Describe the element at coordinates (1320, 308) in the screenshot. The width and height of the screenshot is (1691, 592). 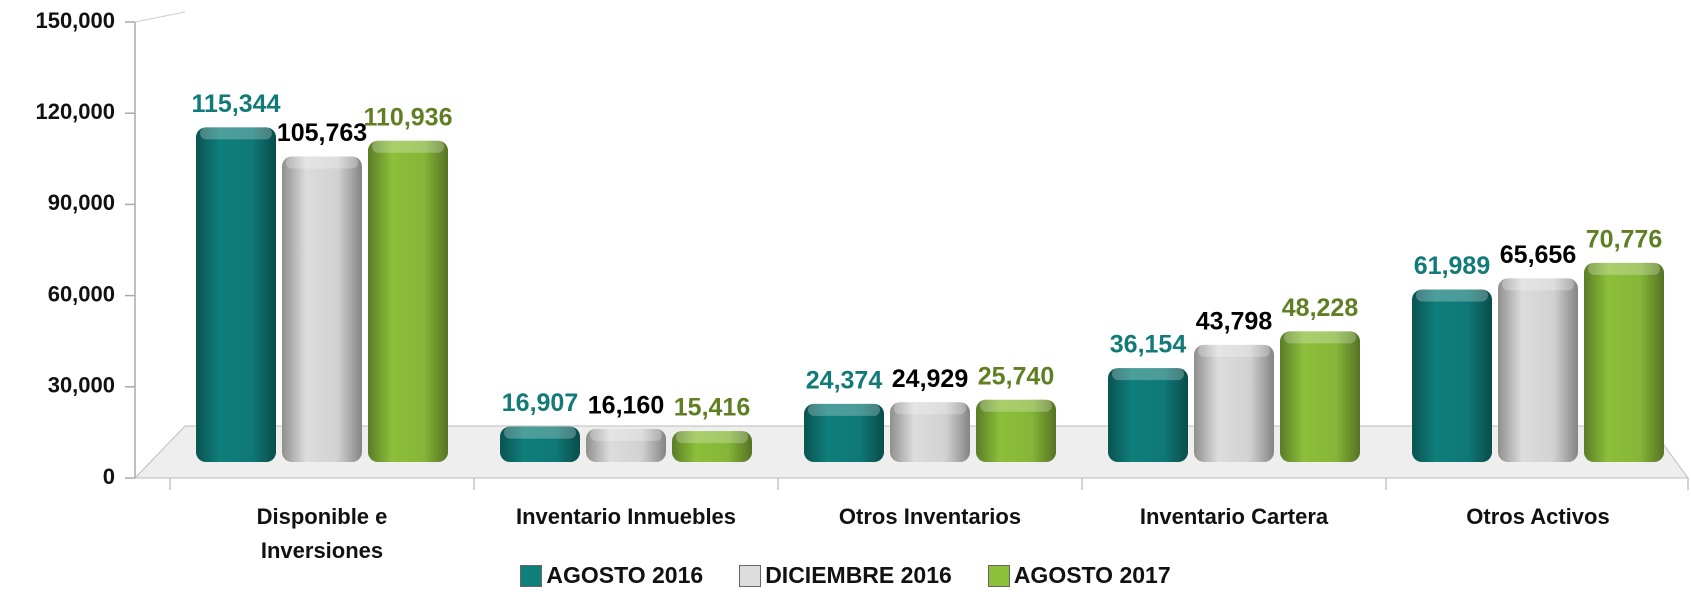
I see `data-label: 48,228` at that location.